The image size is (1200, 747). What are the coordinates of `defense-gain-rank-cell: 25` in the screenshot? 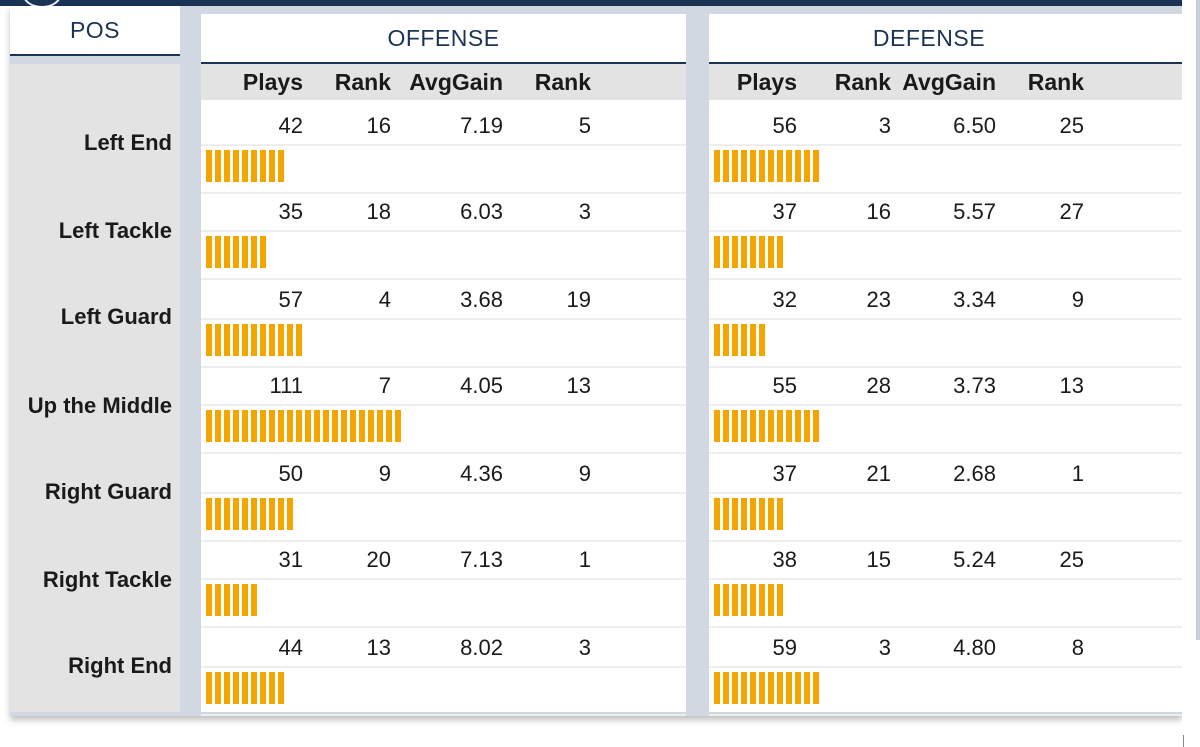 It's located at (1071, 559).